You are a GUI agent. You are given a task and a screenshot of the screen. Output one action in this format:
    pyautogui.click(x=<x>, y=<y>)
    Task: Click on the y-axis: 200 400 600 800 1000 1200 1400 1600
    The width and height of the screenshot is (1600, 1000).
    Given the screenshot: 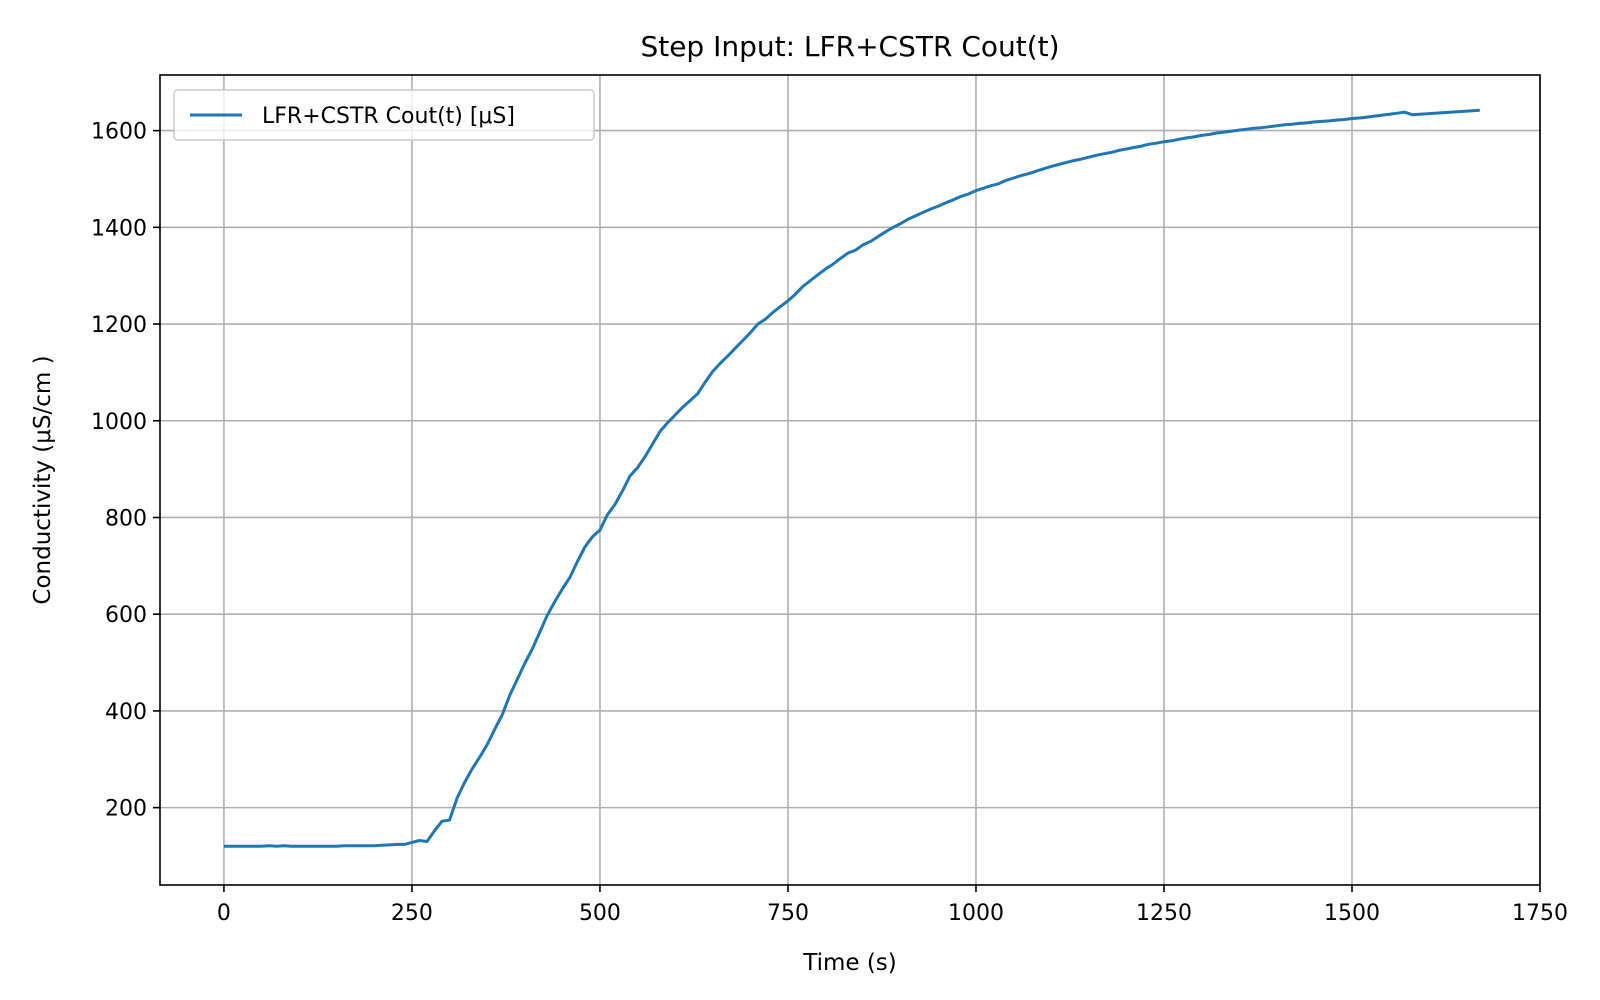 What is the action you would take?
    pyautogui.click(x=125, y=471)
    